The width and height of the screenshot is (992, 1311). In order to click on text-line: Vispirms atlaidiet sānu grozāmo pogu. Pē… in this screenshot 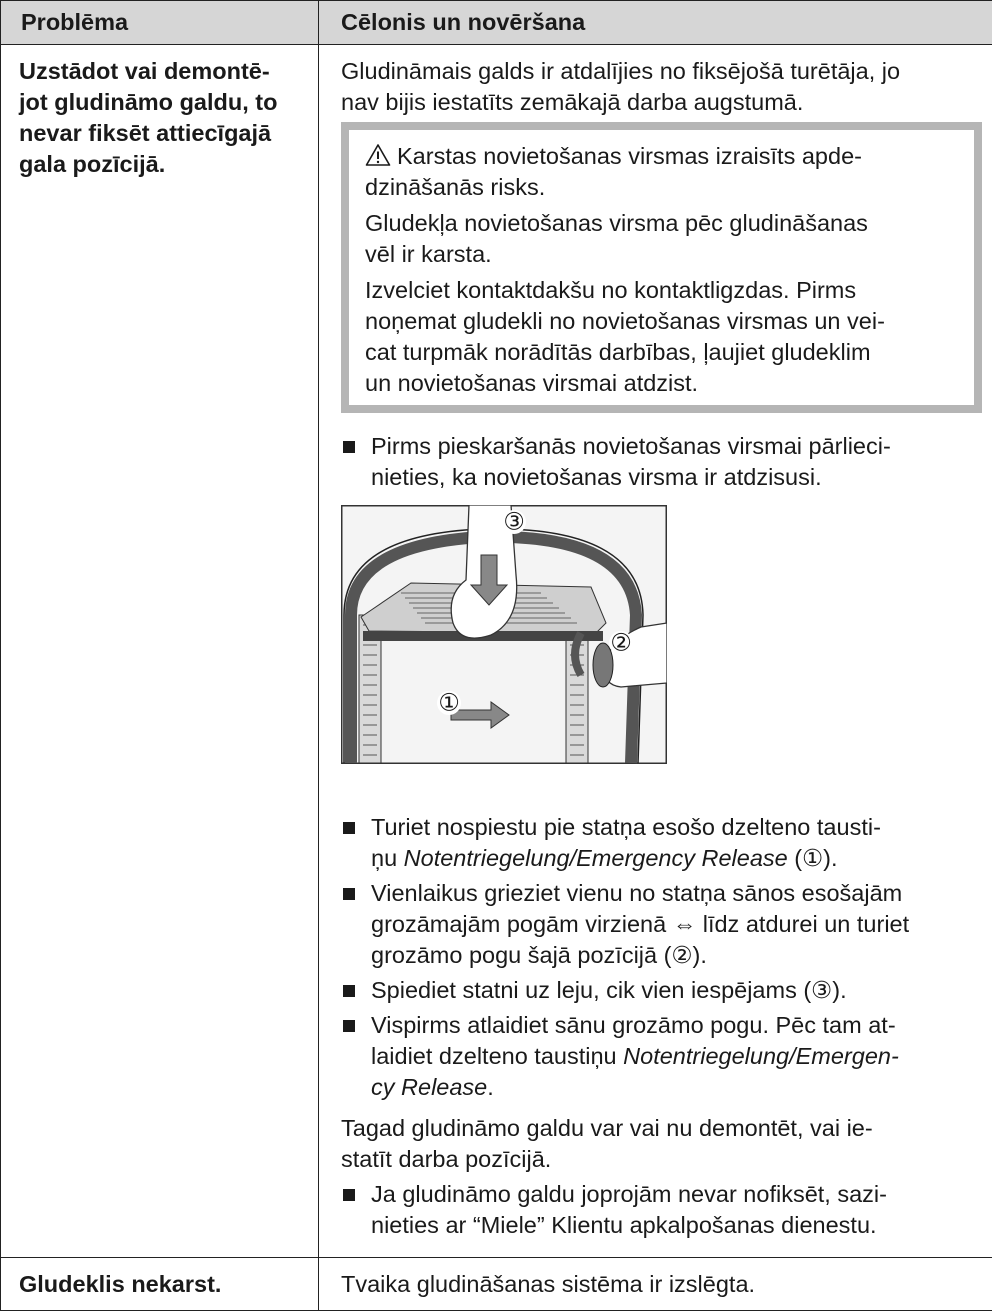, I will do `click(676, 1025)`.